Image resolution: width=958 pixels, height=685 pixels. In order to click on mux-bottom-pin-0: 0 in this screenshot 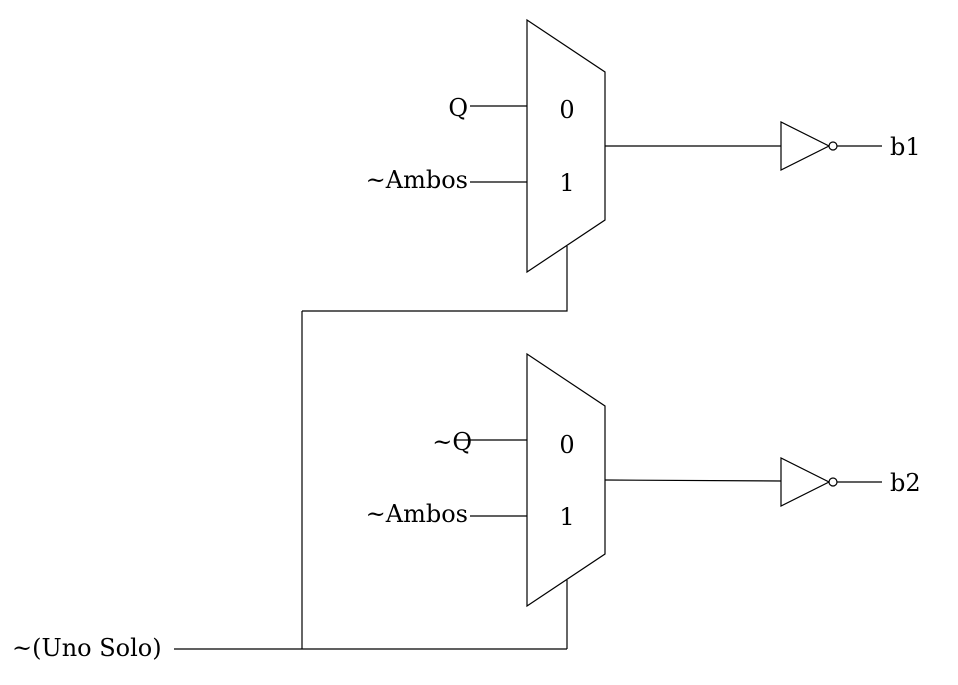, I will do `click(566, 445)`.